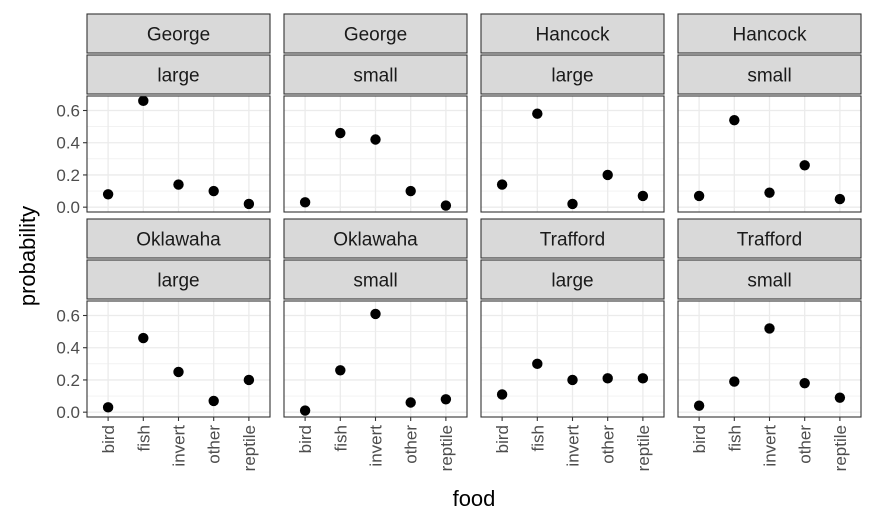 The width and height of the screenshot is (875, 525). I want to click on y-tick-label: 0.4, so click(68, 348).